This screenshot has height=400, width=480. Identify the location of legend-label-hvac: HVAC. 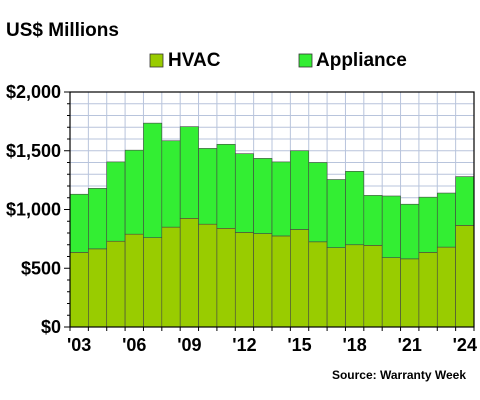
(194, 60).